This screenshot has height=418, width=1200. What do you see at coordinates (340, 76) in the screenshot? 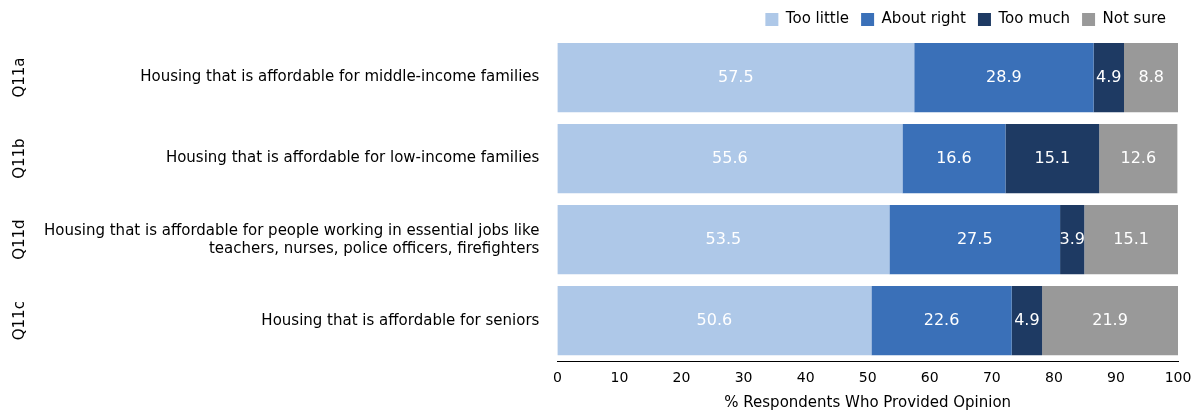
I see `y-tick-label: Housing that is affordable for middle-income families` at bounding box center [340, 76].